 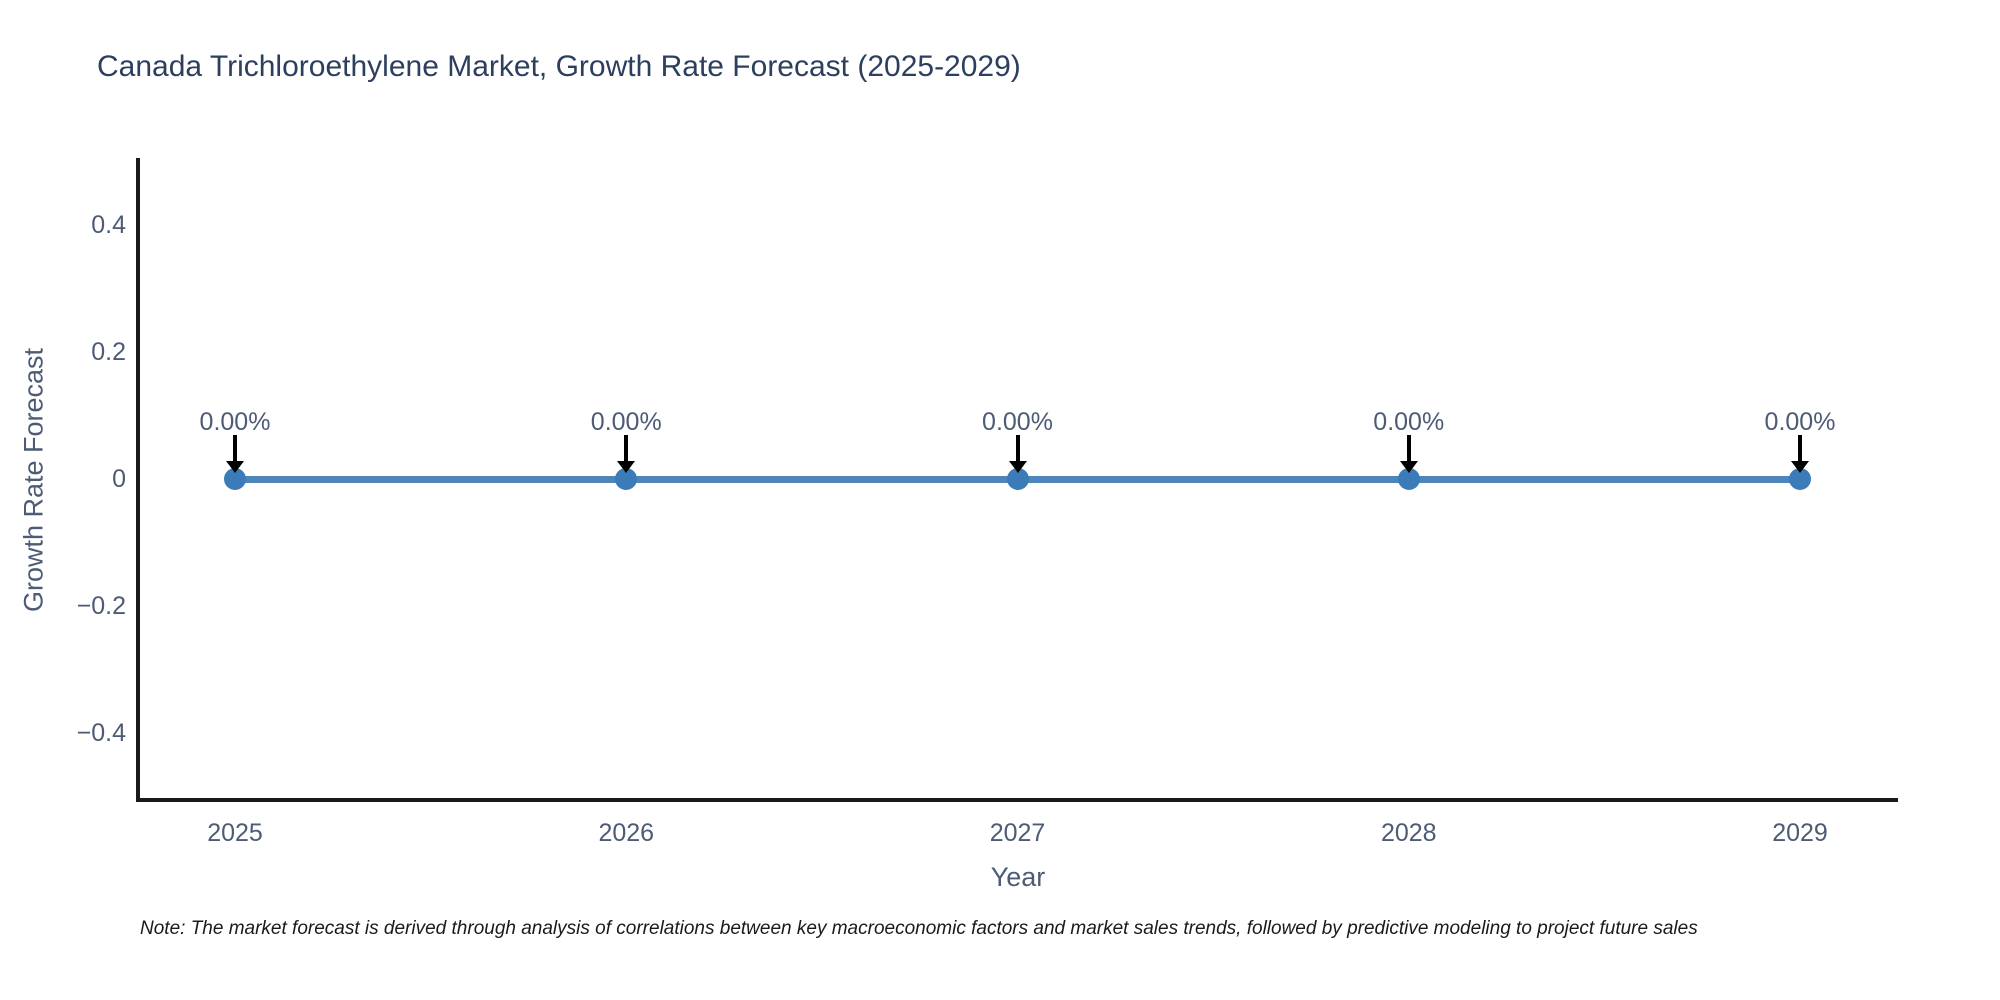 I want to click on y-axis-tick-label: 0, so click(x=119, y=479).